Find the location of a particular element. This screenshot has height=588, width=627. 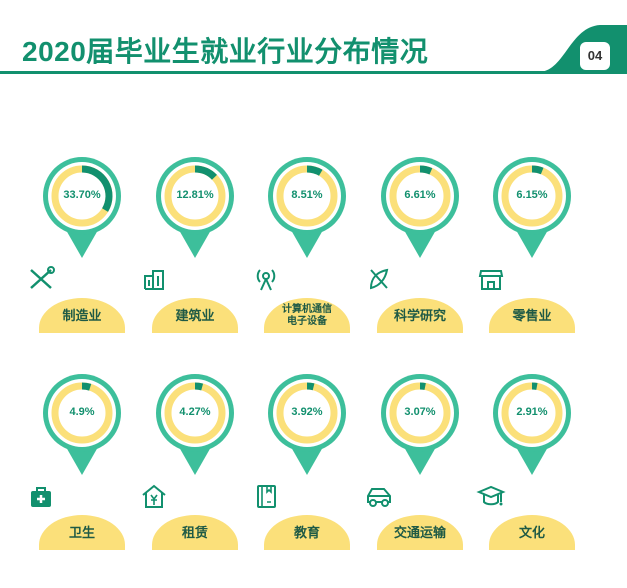

house-yen-icon is located at coordinates (154, 496).